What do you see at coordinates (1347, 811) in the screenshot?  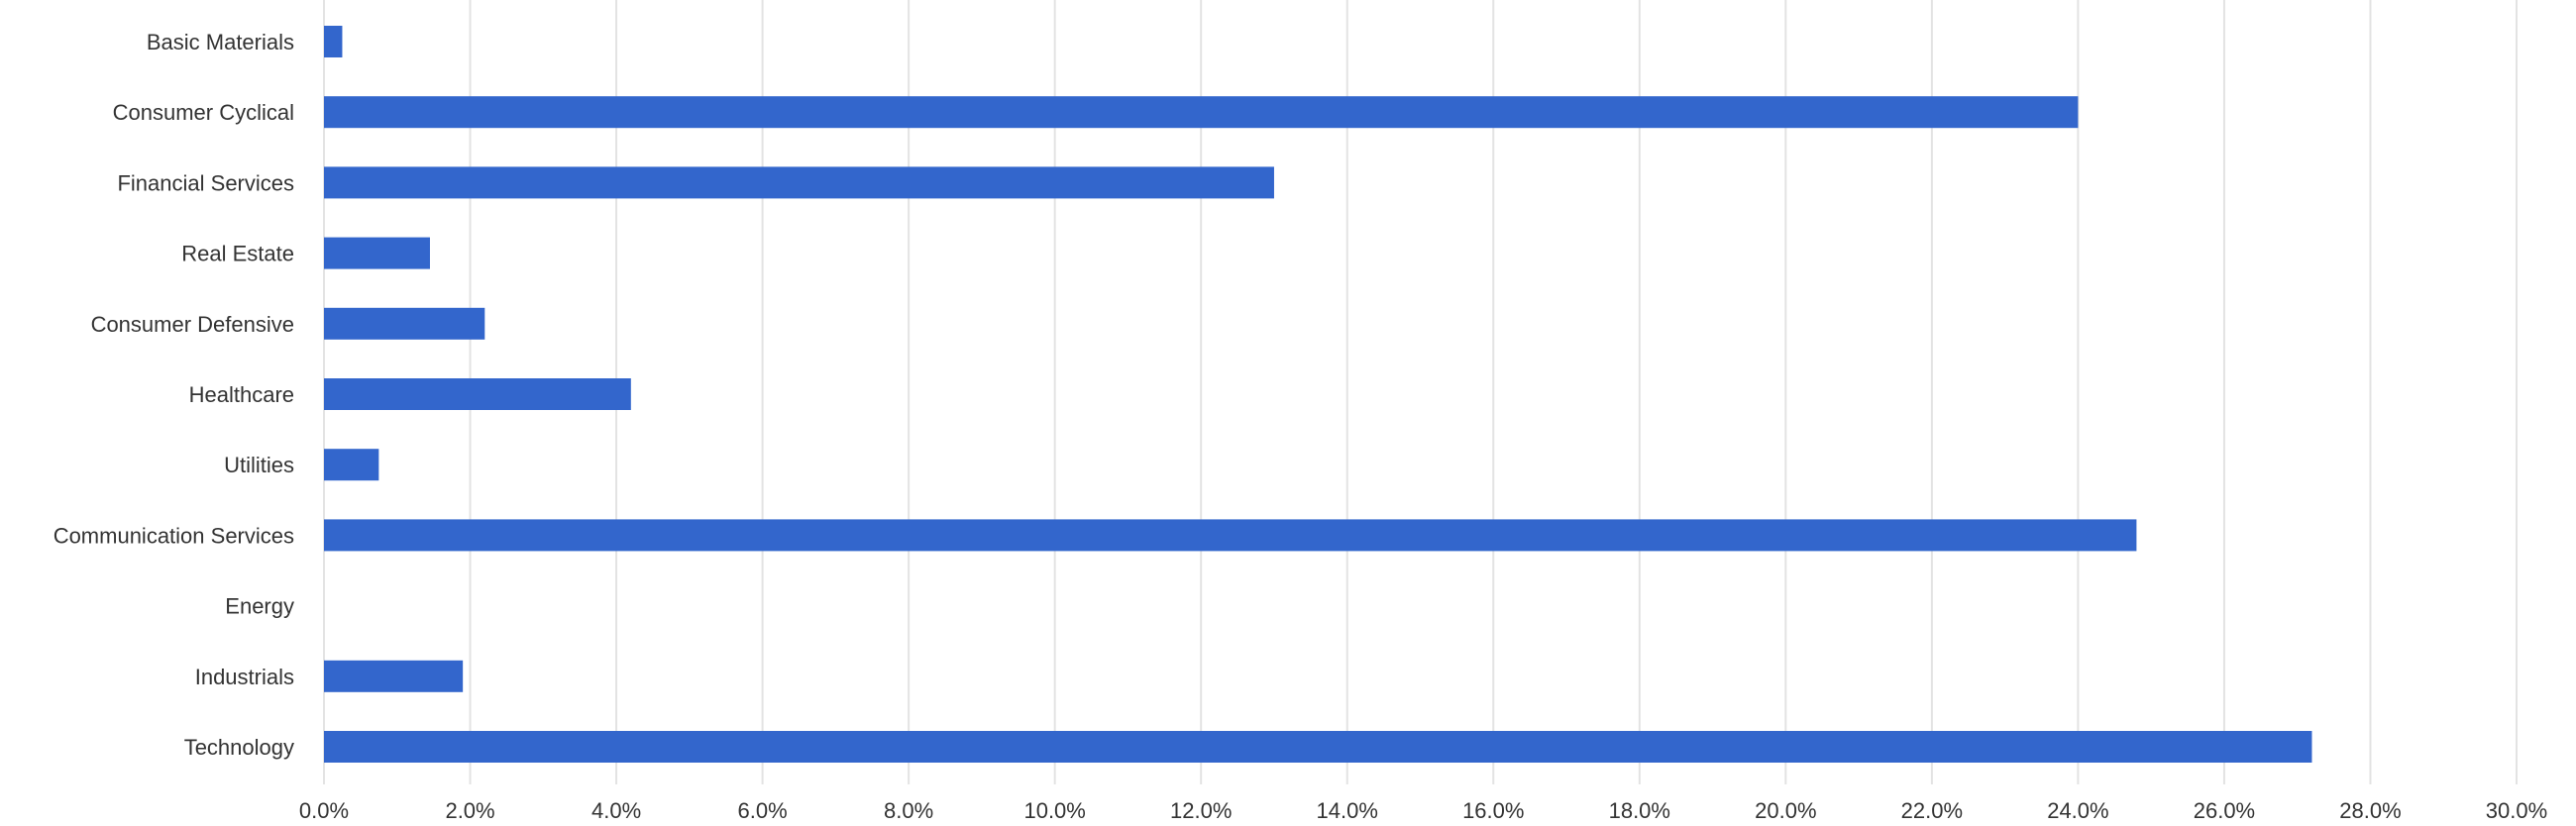 I see `x-tick-label: 14.0%` at bounding box center [1347, 811].